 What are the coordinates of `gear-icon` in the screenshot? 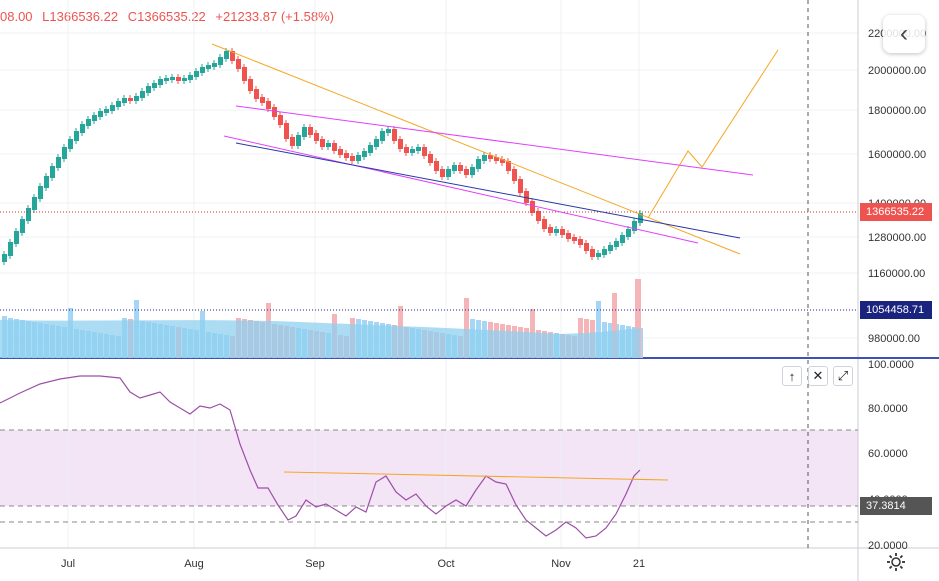 It's located at (896, 562).